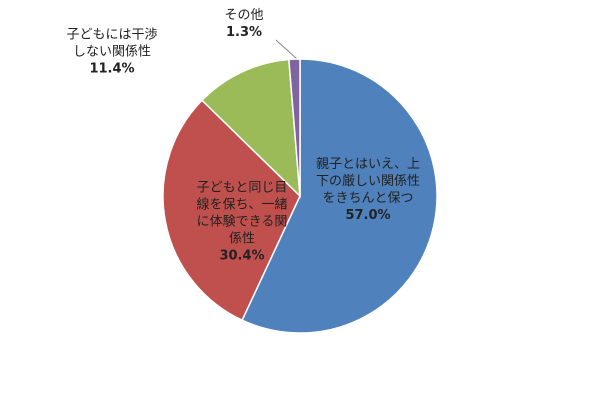  What do you see at coordinates (242, 256) in the screenshot?
I see `value-label: 30.4%` at bounding box center [242, 256].